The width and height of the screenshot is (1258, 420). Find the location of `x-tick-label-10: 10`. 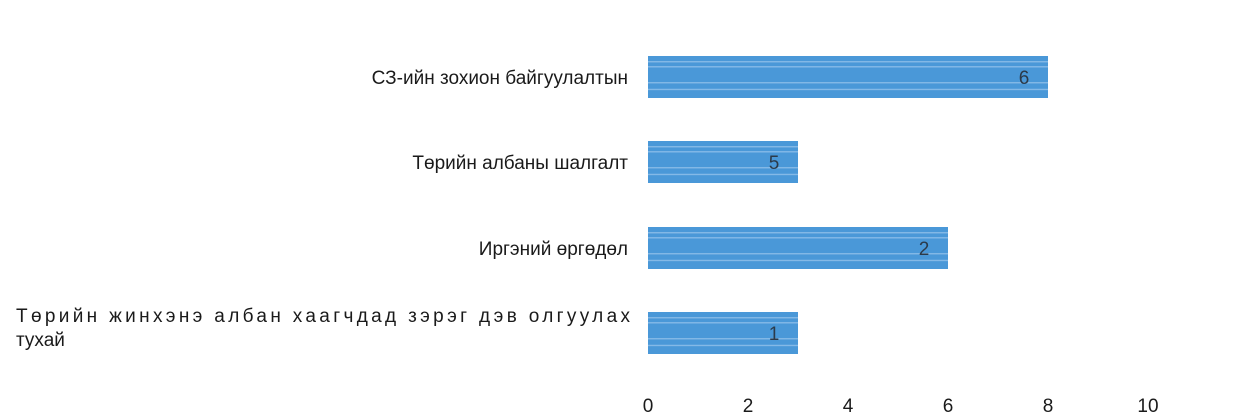

x-tick-label-10: 10 is located at coordinates (1147, 406).